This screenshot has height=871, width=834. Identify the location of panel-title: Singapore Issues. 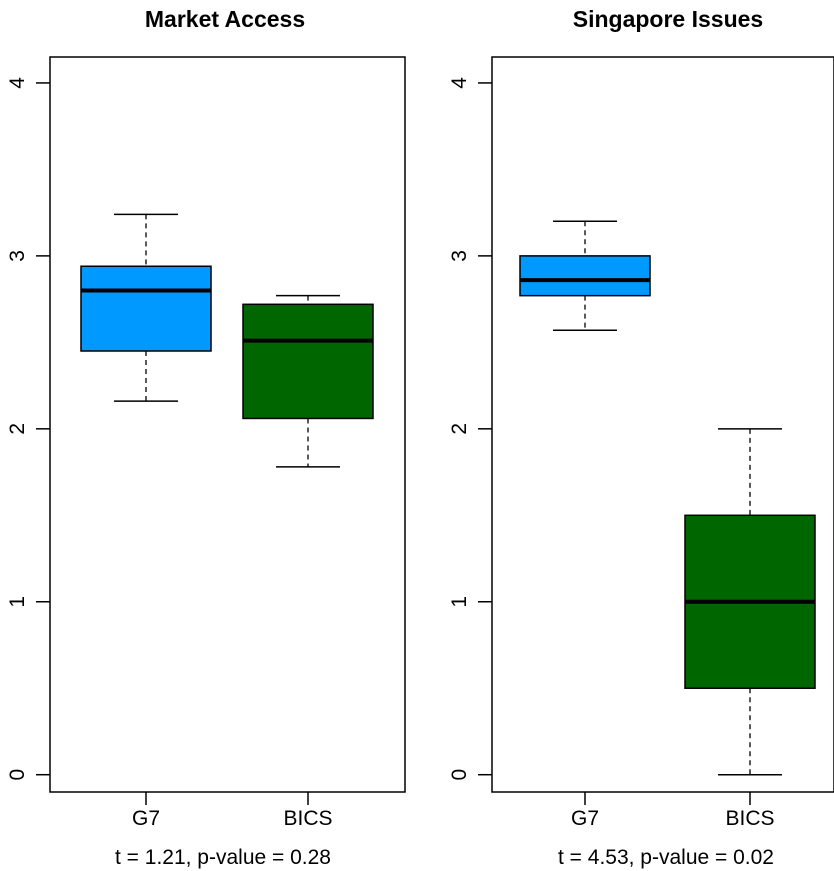
(668, 19).